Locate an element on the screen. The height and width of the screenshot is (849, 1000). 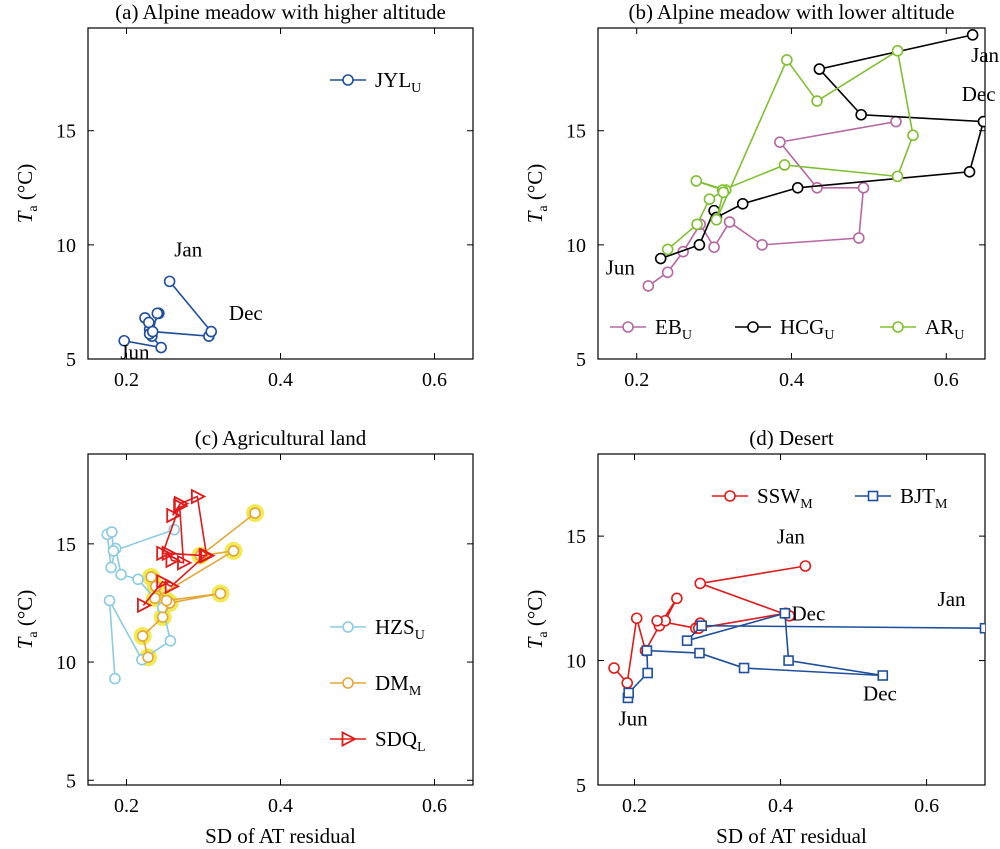
series-ar is located at coordinates (790, 150).